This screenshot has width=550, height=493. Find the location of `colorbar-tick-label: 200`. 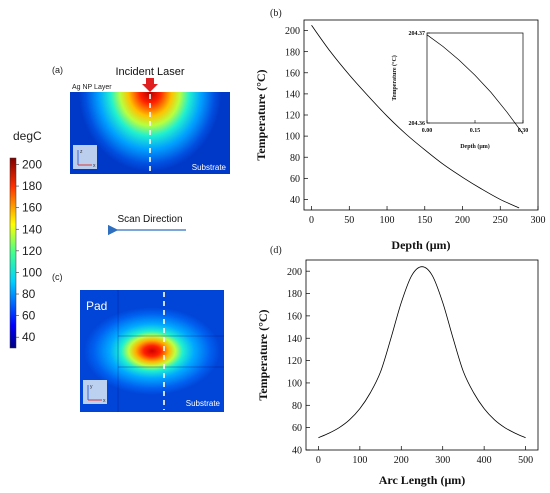

colorbar-tick-label: 200 is located at coordinates (32, 164).